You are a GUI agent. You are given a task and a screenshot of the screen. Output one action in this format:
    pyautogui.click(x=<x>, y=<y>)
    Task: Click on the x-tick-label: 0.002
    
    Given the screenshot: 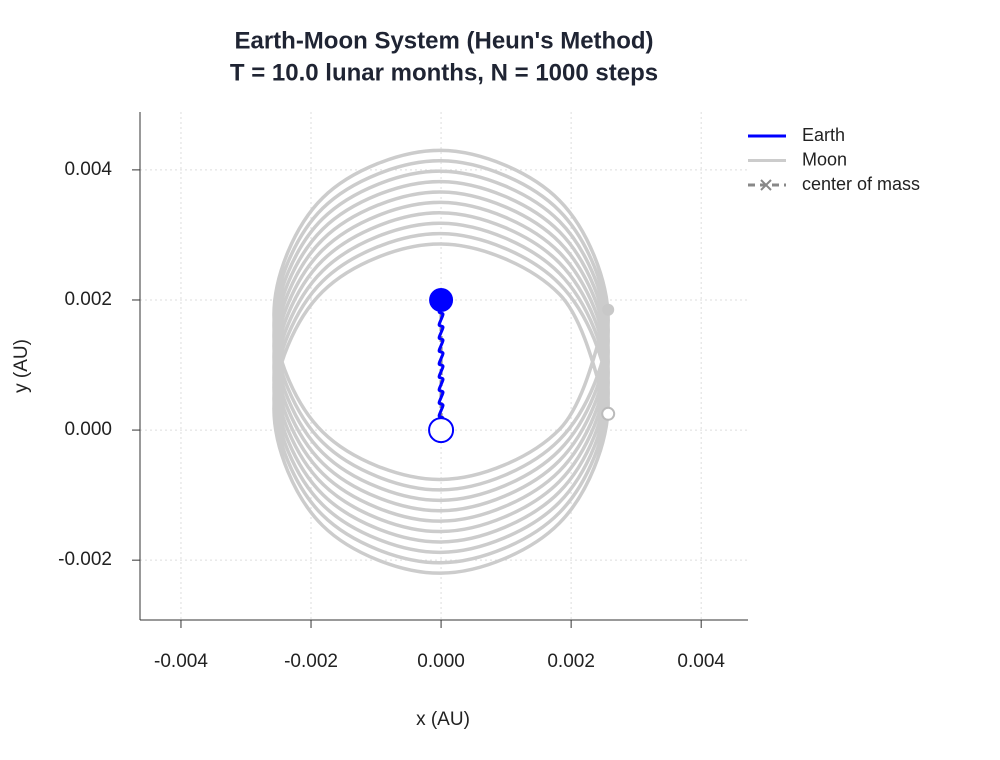 What is the action you would take?
    pyautogui.click(x=571, y=661)
    